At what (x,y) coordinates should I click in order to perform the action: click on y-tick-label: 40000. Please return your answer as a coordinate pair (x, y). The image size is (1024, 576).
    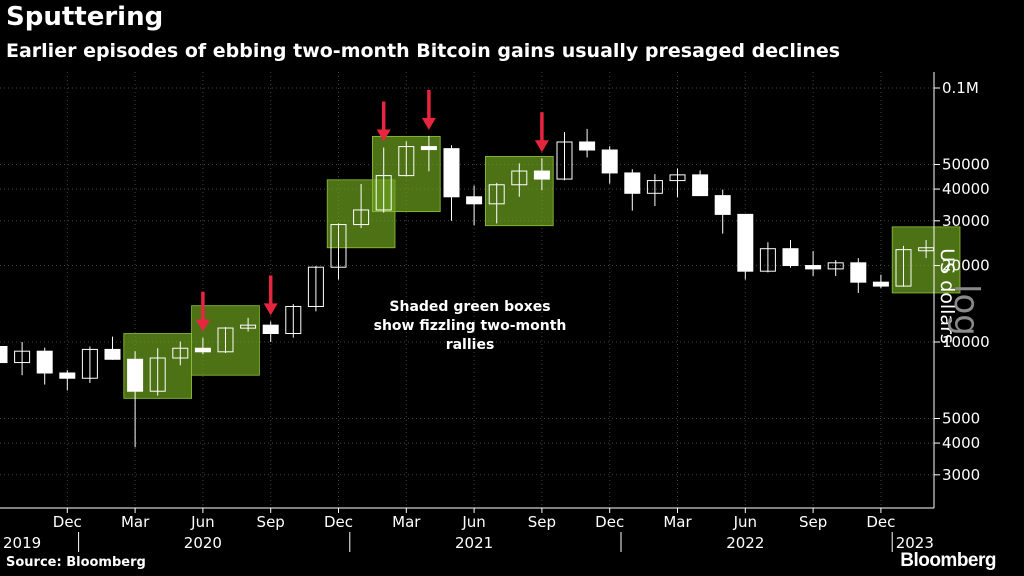
    Looking at the image, I should click on (966, 189).